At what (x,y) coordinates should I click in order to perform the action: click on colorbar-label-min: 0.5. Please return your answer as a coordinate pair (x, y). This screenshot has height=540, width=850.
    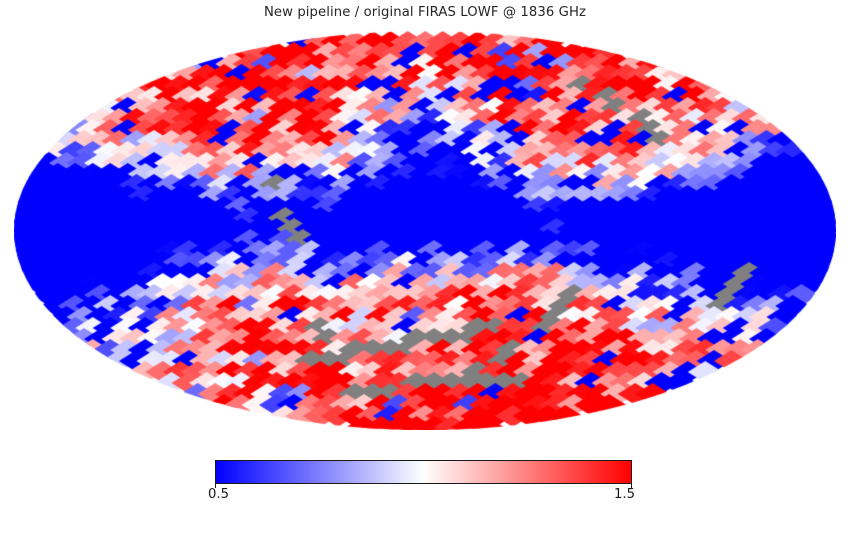
    Looking at the image, I should click on (218, 494).